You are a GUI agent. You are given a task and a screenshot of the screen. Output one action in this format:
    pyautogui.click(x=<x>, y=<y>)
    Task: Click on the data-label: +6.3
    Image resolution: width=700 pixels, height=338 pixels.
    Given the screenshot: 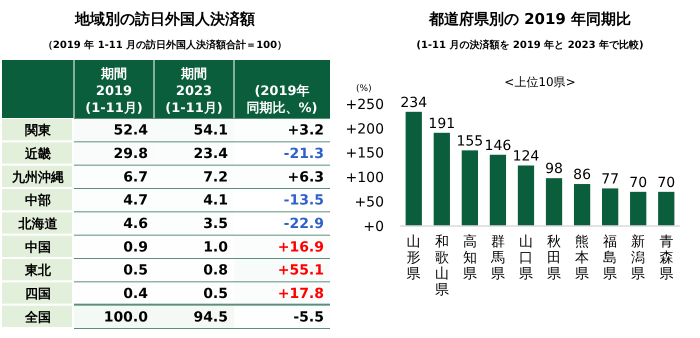 What is the action you would take?
    pyautogui.click(x=305, y=177)
    